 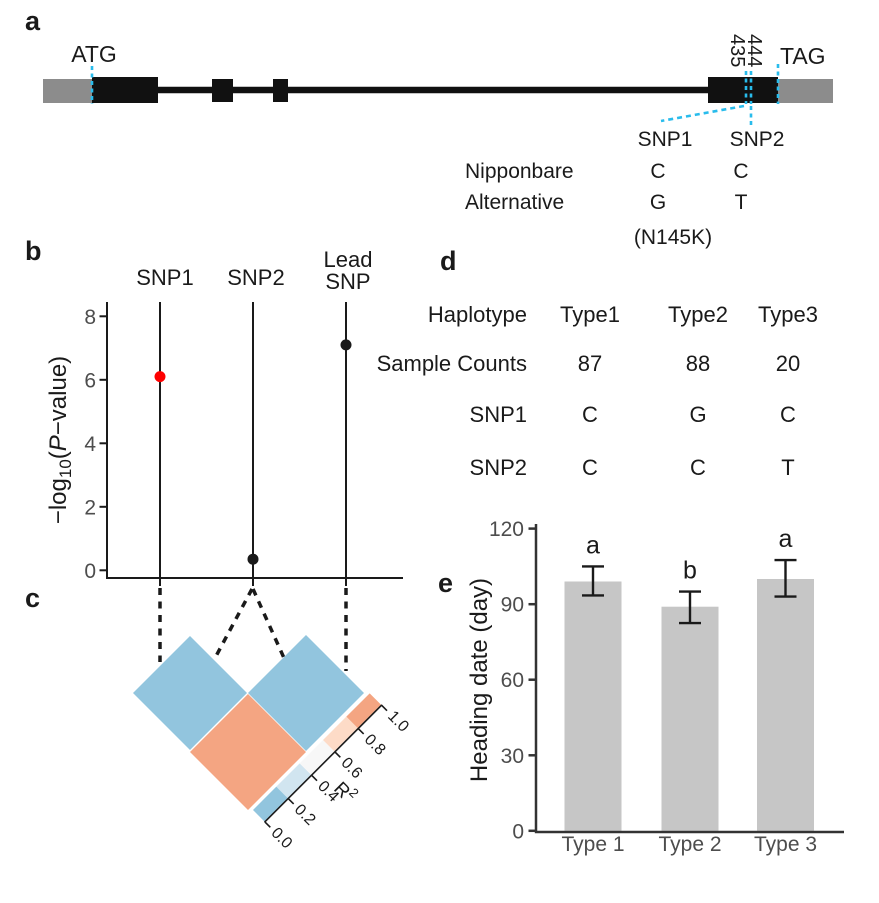 What do you see at coordinates (514, 202) in the screenshot?
I see `alternative-row-label: Alternative` at bounding box center [514, 202].